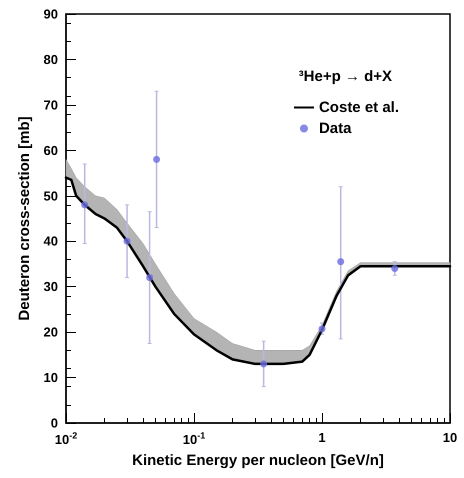 This screenshot has height=478, width=464. I want to click on y-tick-label: 60, so click(51, 150).